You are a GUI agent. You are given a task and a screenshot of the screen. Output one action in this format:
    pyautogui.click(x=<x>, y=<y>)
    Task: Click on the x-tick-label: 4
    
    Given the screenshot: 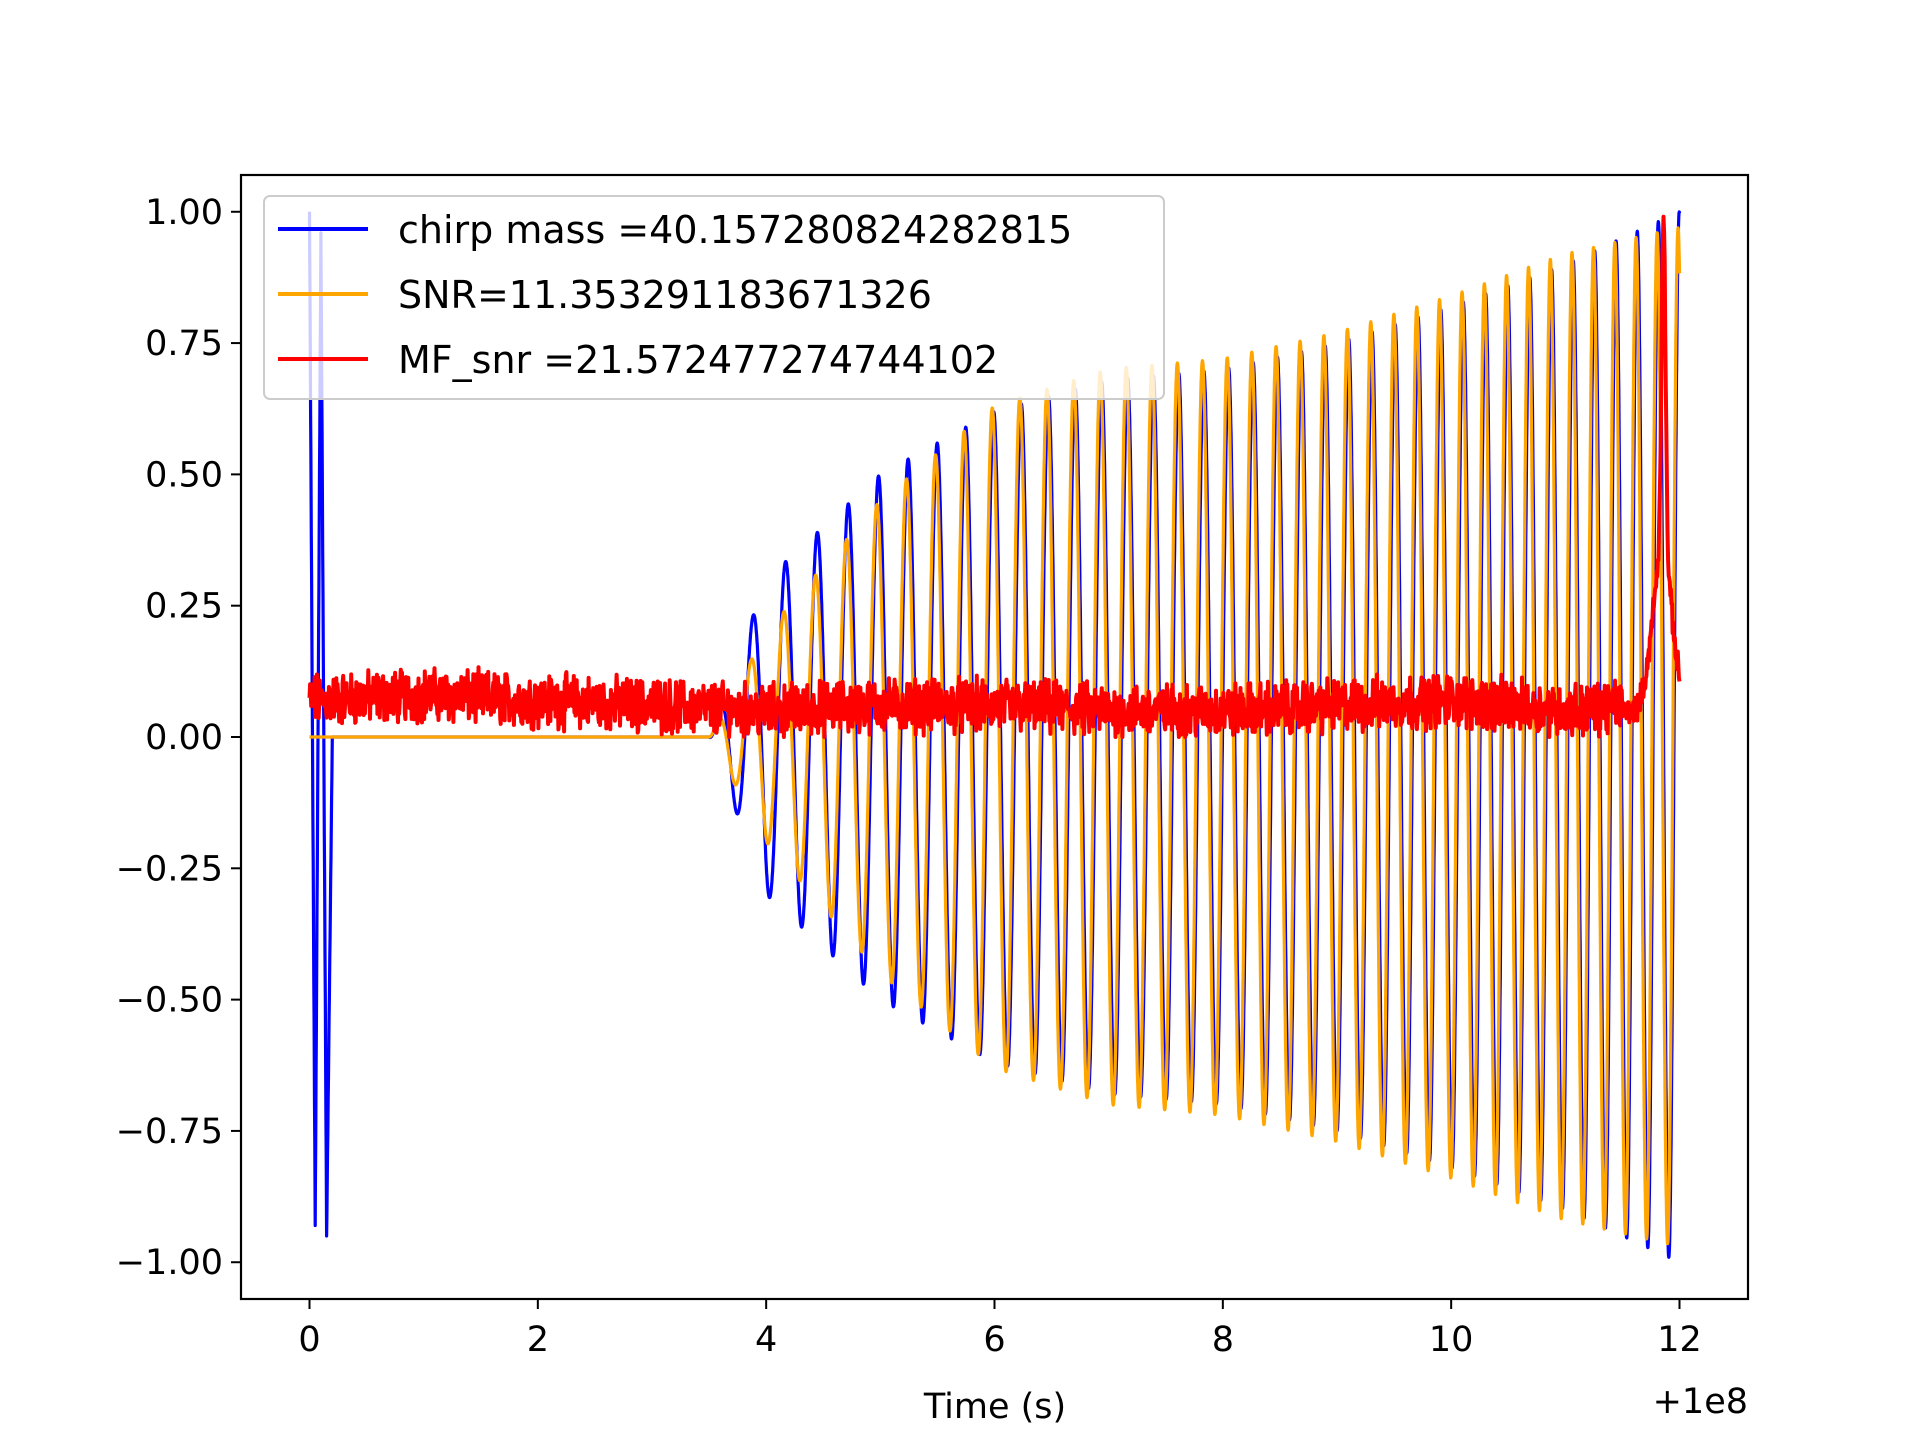 What is the action you would take?
    pyautogui.click(x=766, y=1340)
    